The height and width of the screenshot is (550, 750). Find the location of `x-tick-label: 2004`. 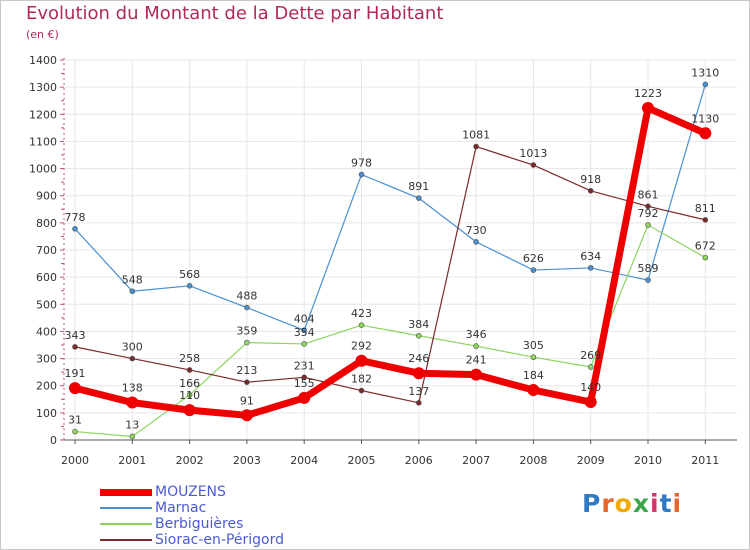

x-tick-label: 2004 is located at coordinates (304, 460).